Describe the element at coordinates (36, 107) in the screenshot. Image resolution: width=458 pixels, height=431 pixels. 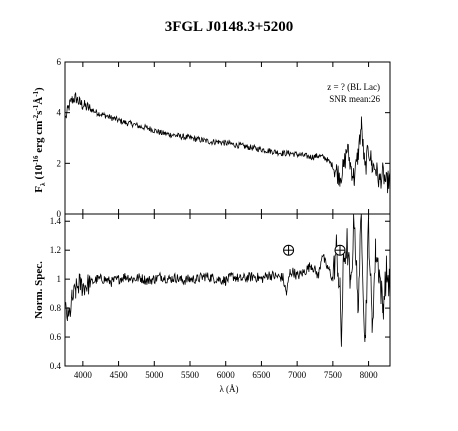
I see `ylabel-exp3: -1` at that location.